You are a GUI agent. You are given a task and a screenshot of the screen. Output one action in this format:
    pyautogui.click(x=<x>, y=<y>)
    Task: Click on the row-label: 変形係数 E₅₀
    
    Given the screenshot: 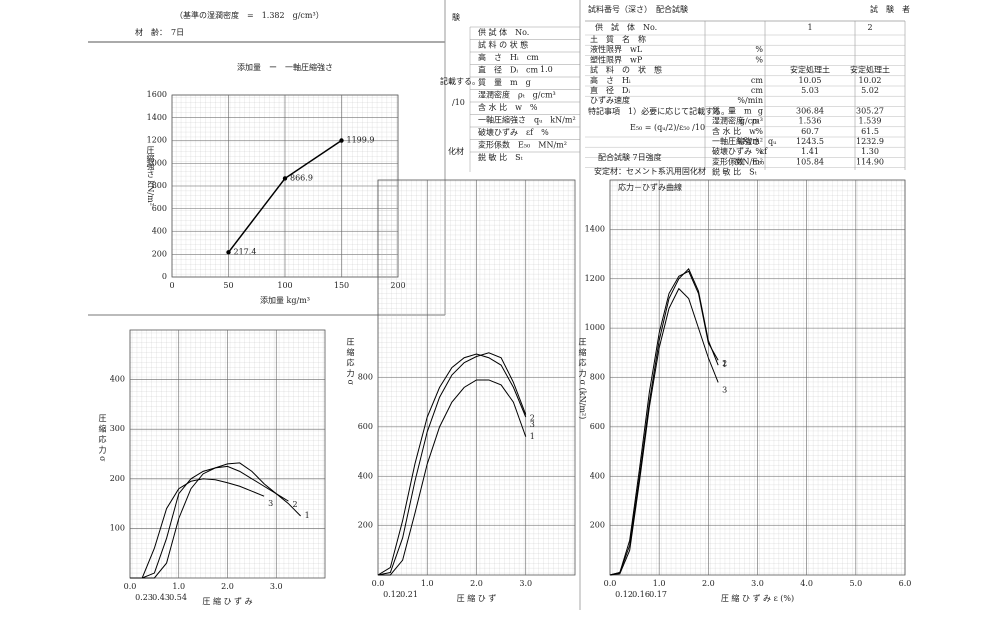 What is the action you would take?
    pyautogui.click(x=738, y=161)
    